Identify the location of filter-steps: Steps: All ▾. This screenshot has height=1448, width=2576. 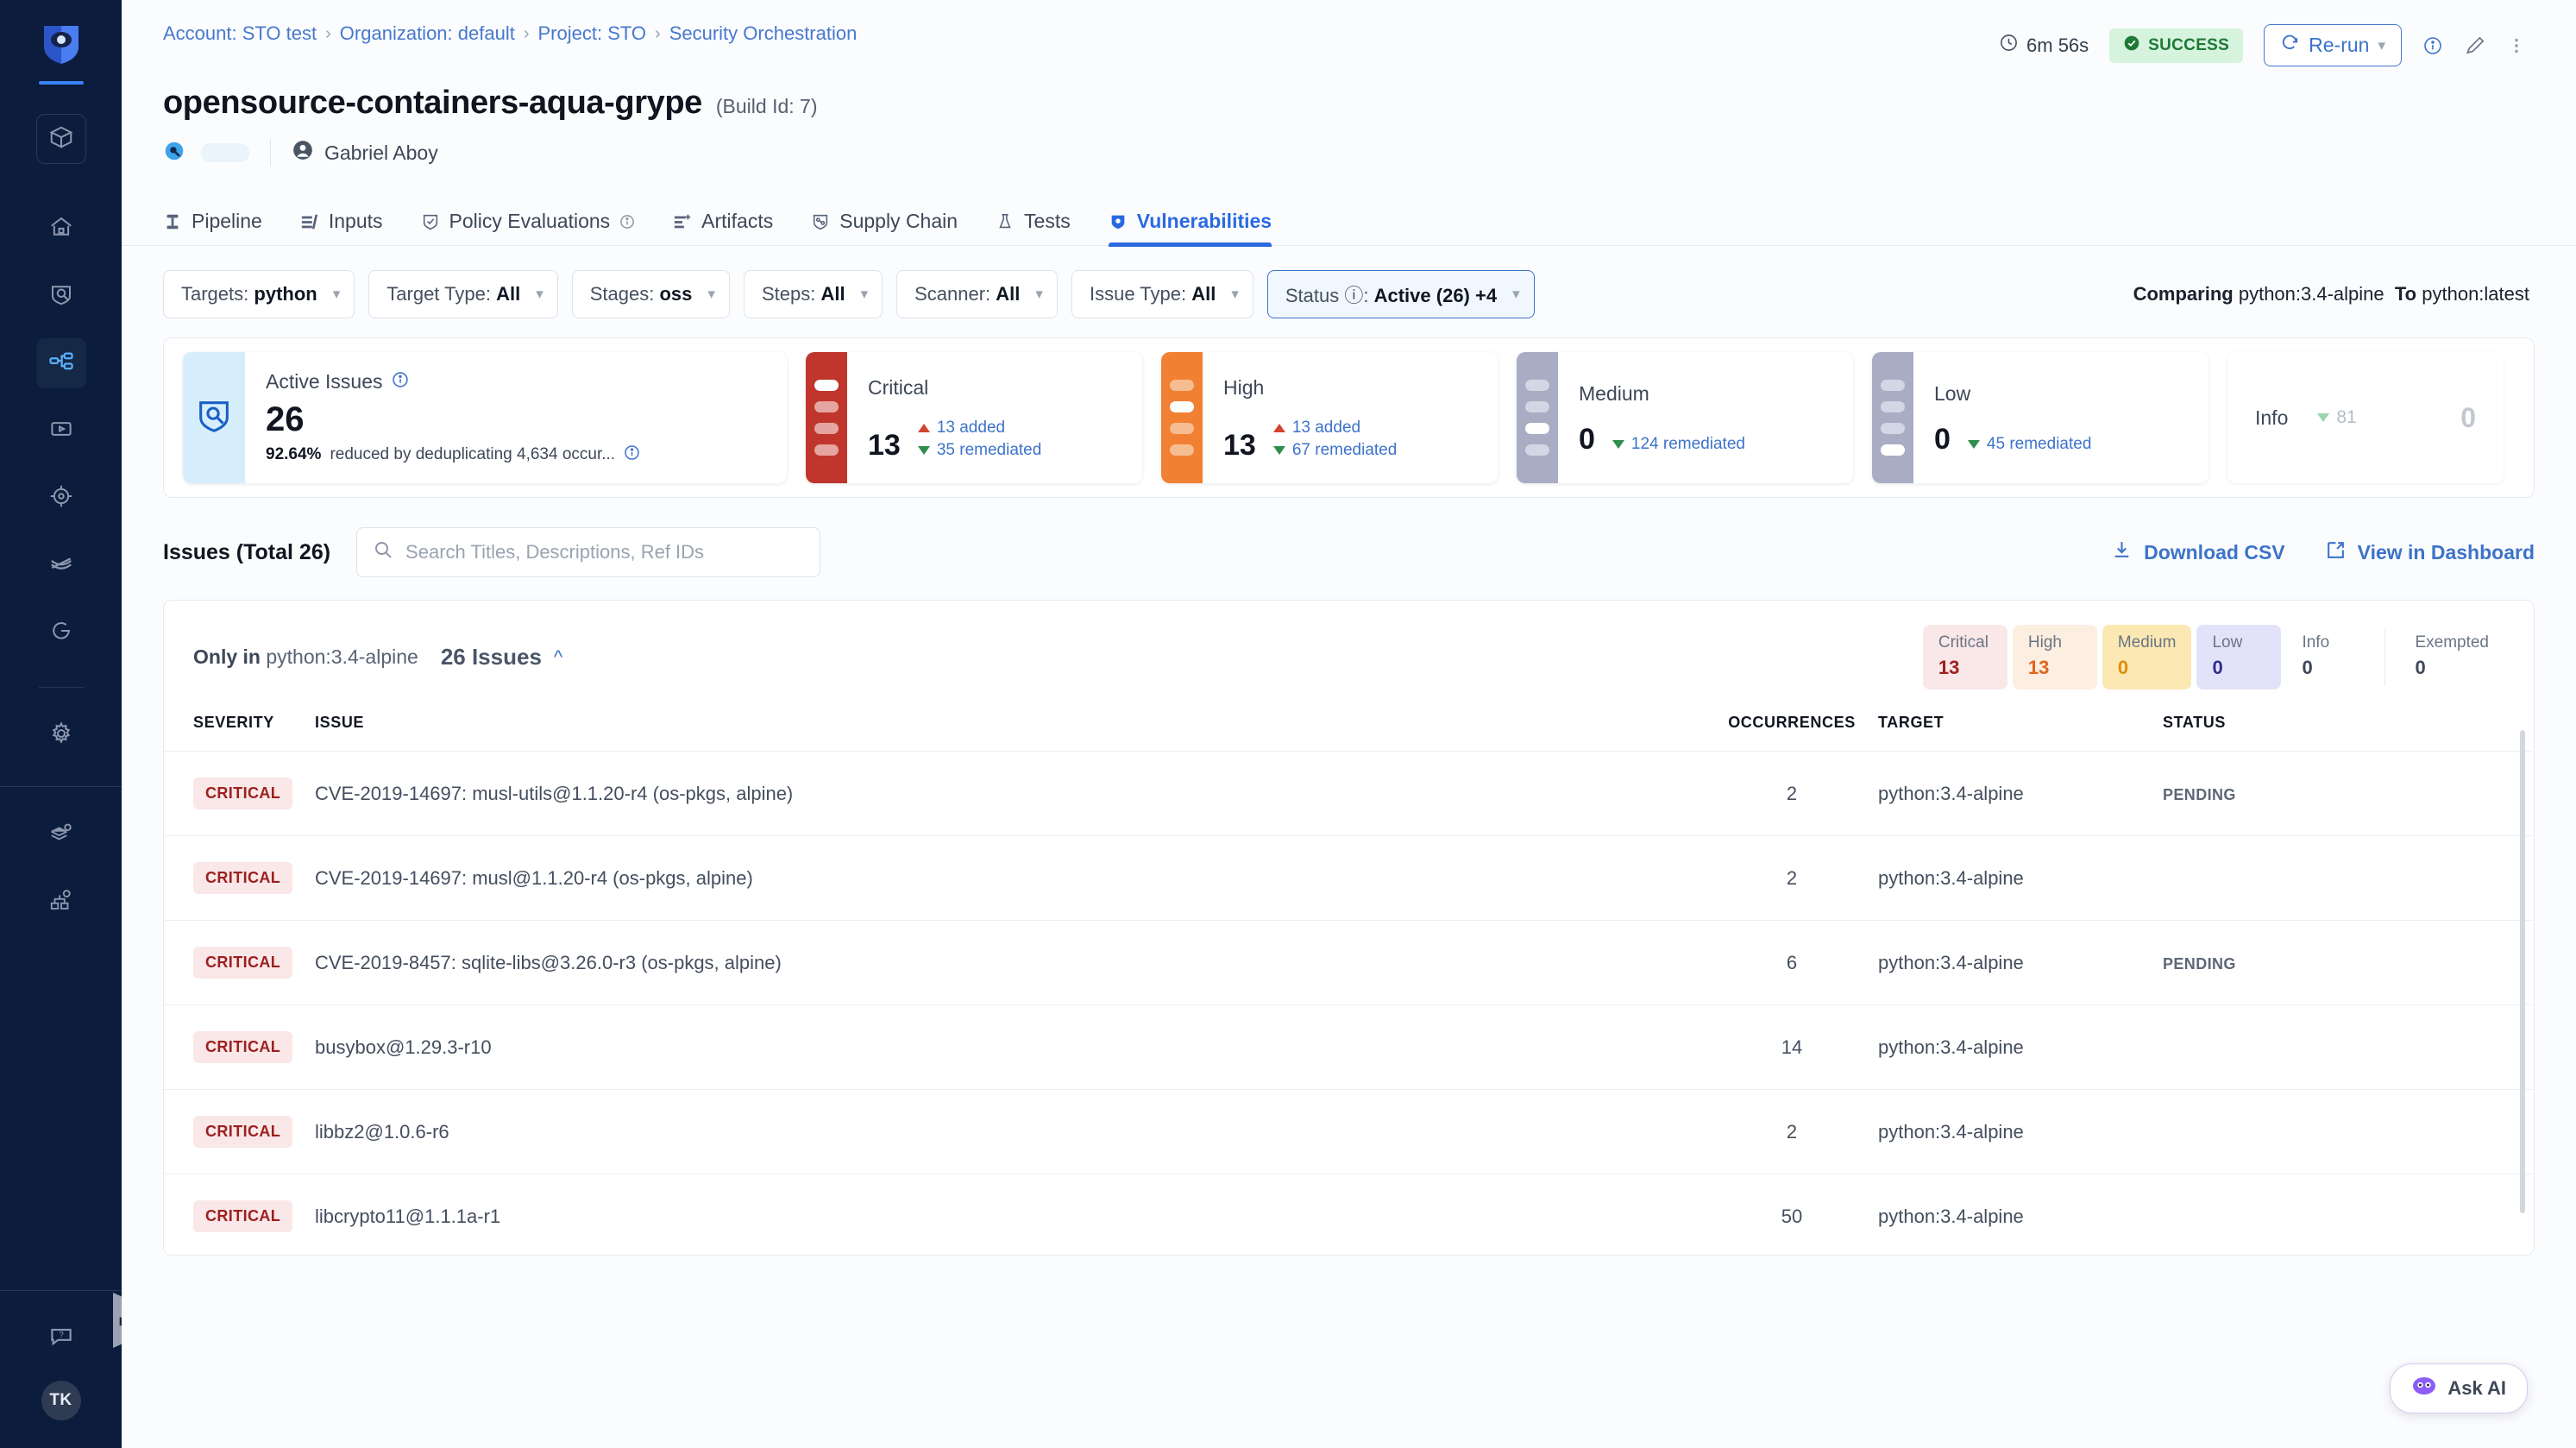
(813, 294).